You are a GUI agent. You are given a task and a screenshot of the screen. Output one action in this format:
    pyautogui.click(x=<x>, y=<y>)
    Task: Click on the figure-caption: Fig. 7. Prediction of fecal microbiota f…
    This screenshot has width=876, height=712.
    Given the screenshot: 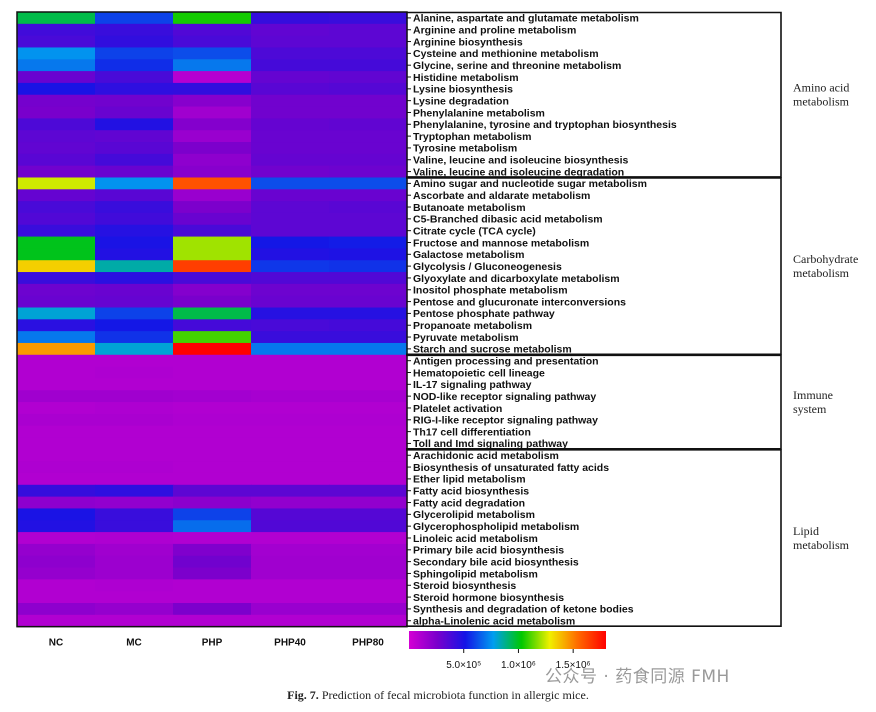 What is the action you would take?
    pyautogui.click(x=438, y=695)
    